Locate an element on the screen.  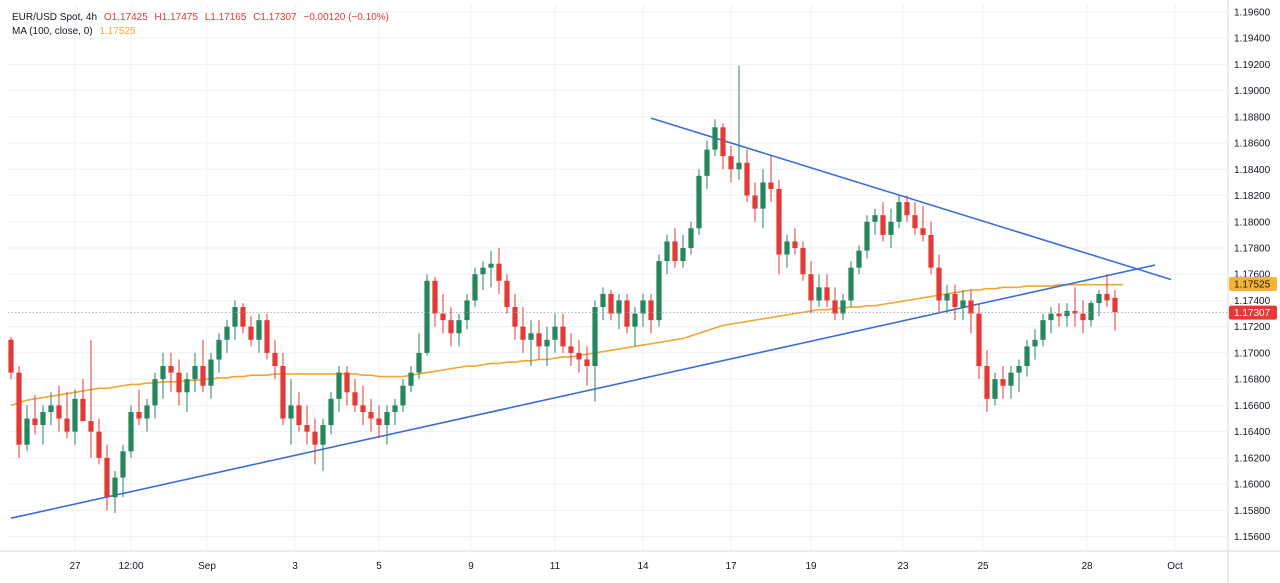
price-tick-label: 1.17200 is located at coordinates (1252, 327).